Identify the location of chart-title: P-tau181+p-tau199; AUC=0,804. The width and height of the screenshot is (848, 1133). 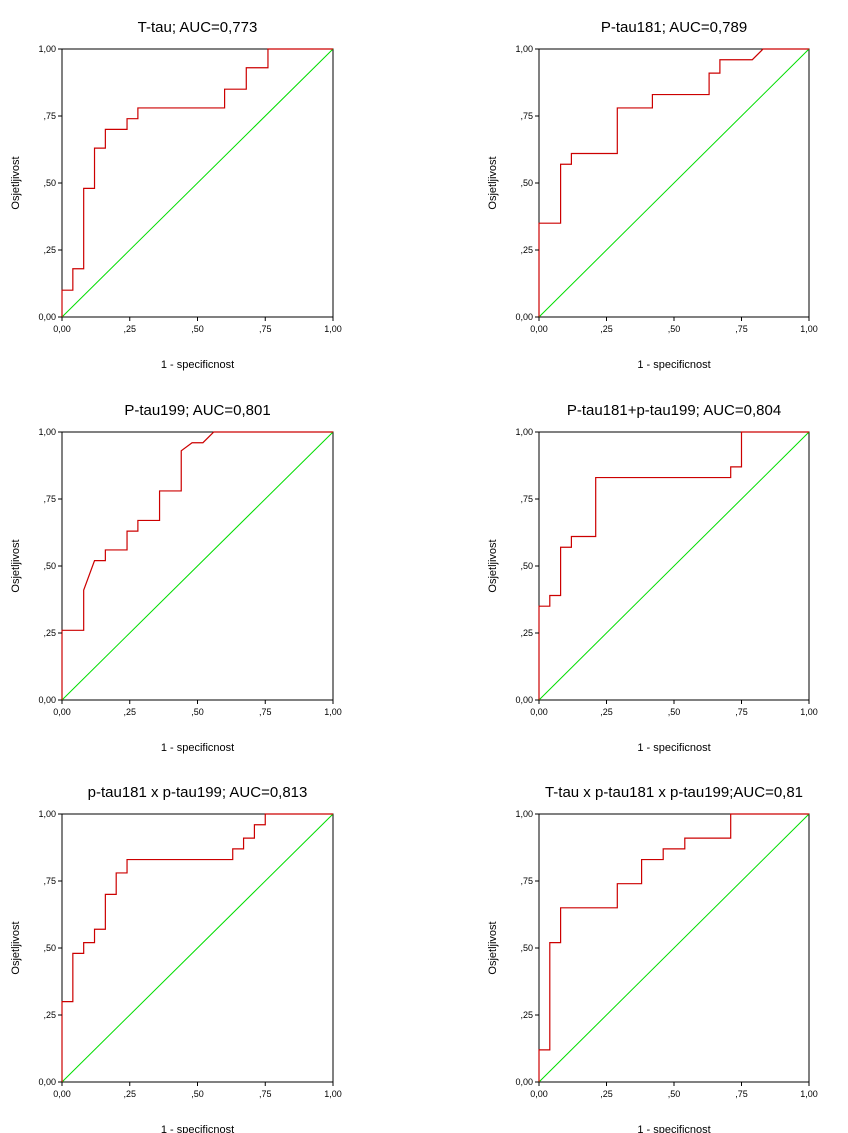
(674, 410).